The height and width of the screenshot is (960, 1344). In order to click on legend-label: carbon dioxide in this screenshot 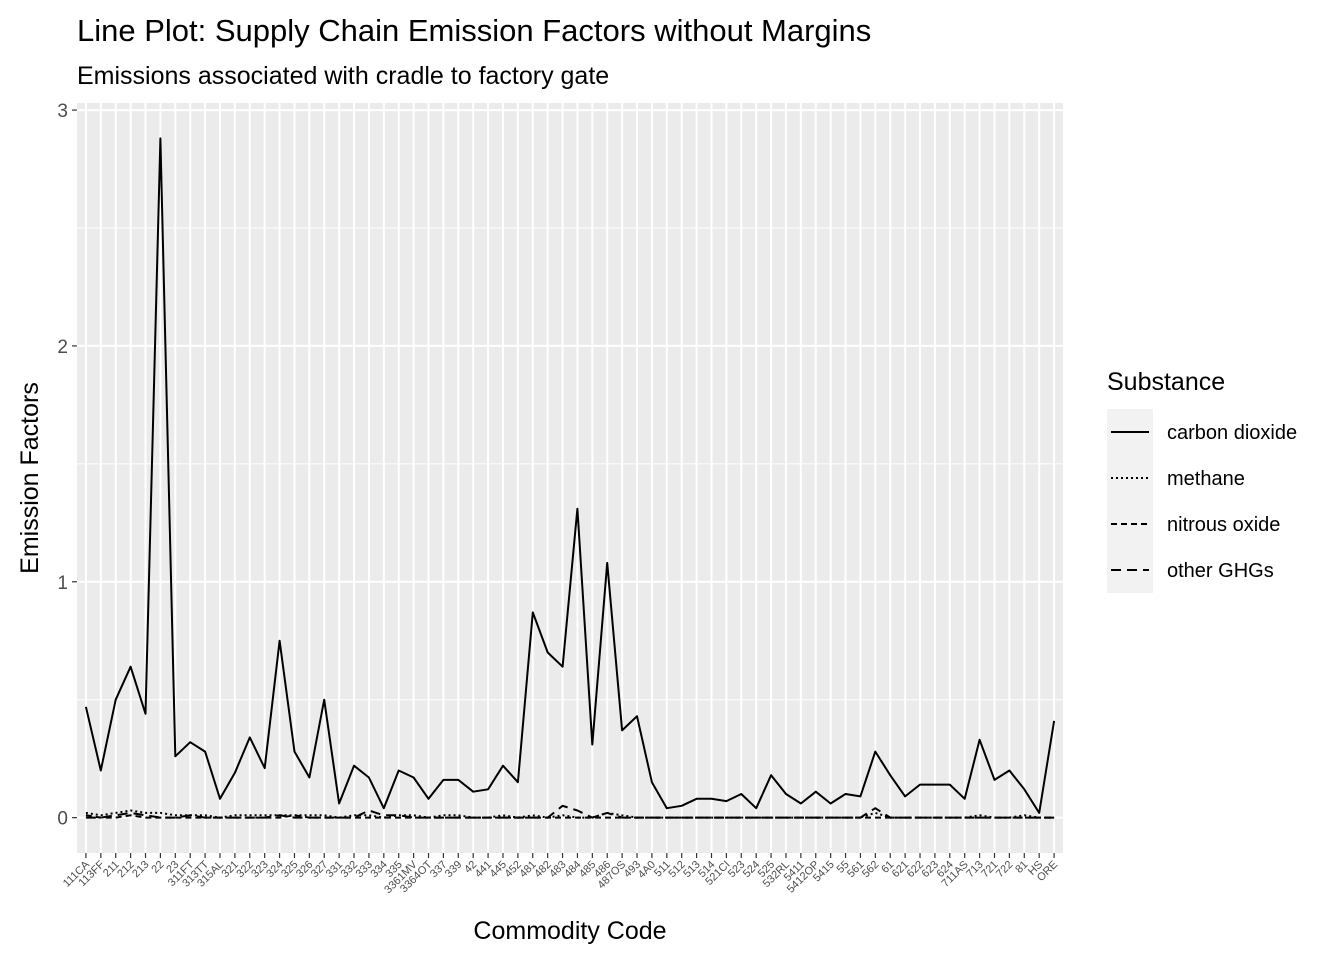, I will do `click(1232, 433)`.